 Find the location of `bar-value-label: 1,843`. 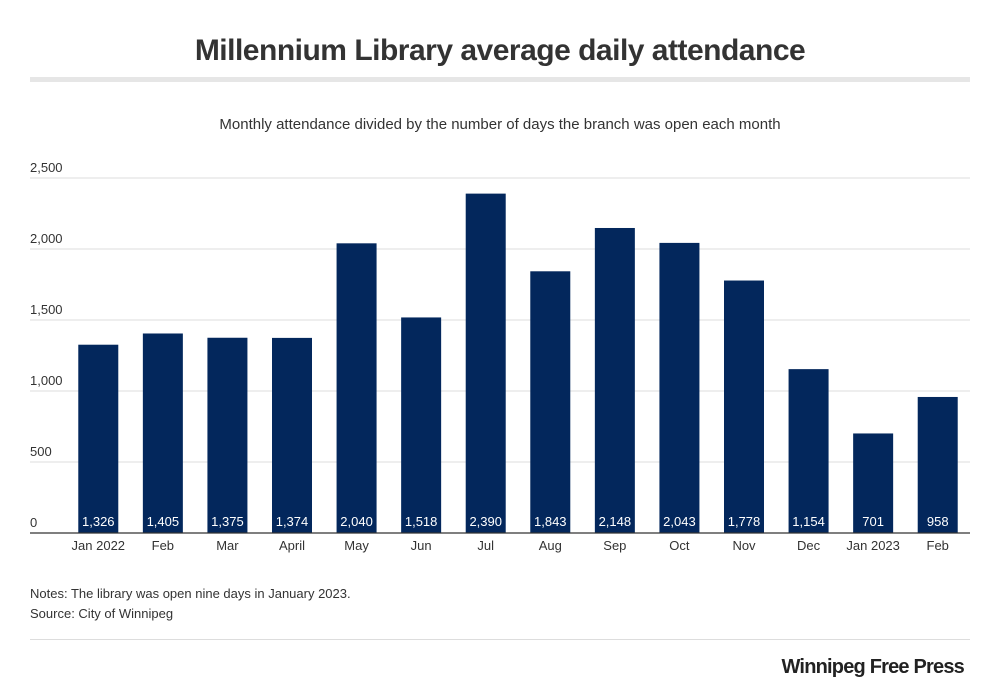

bar-value-label: 1,843 is located at coordinates (550, 521).